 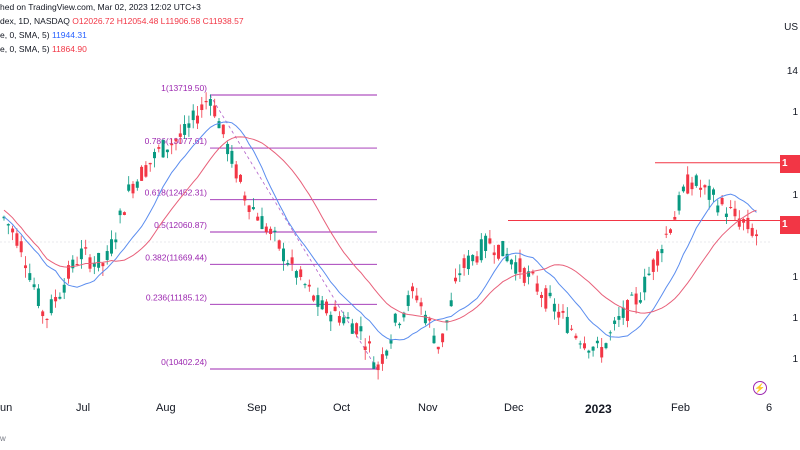 What do you see at coordinates (785, 200) in the screenshot?
I see `price-axis: US 14 1 1 1 1 1` at bounding box center [785, 200].